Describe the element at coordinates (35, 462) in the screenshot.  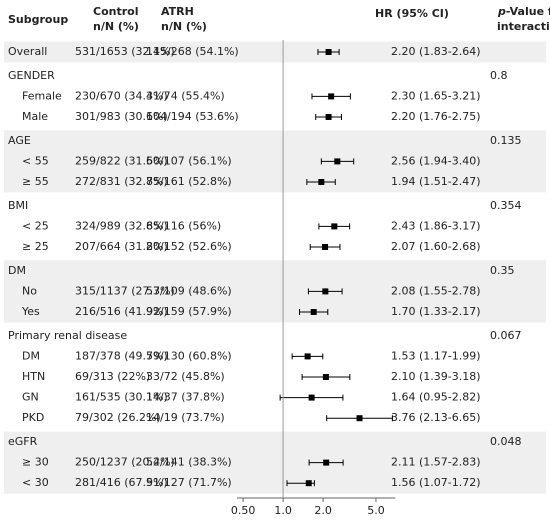
I see `row-label: ≥ 30` at that location.